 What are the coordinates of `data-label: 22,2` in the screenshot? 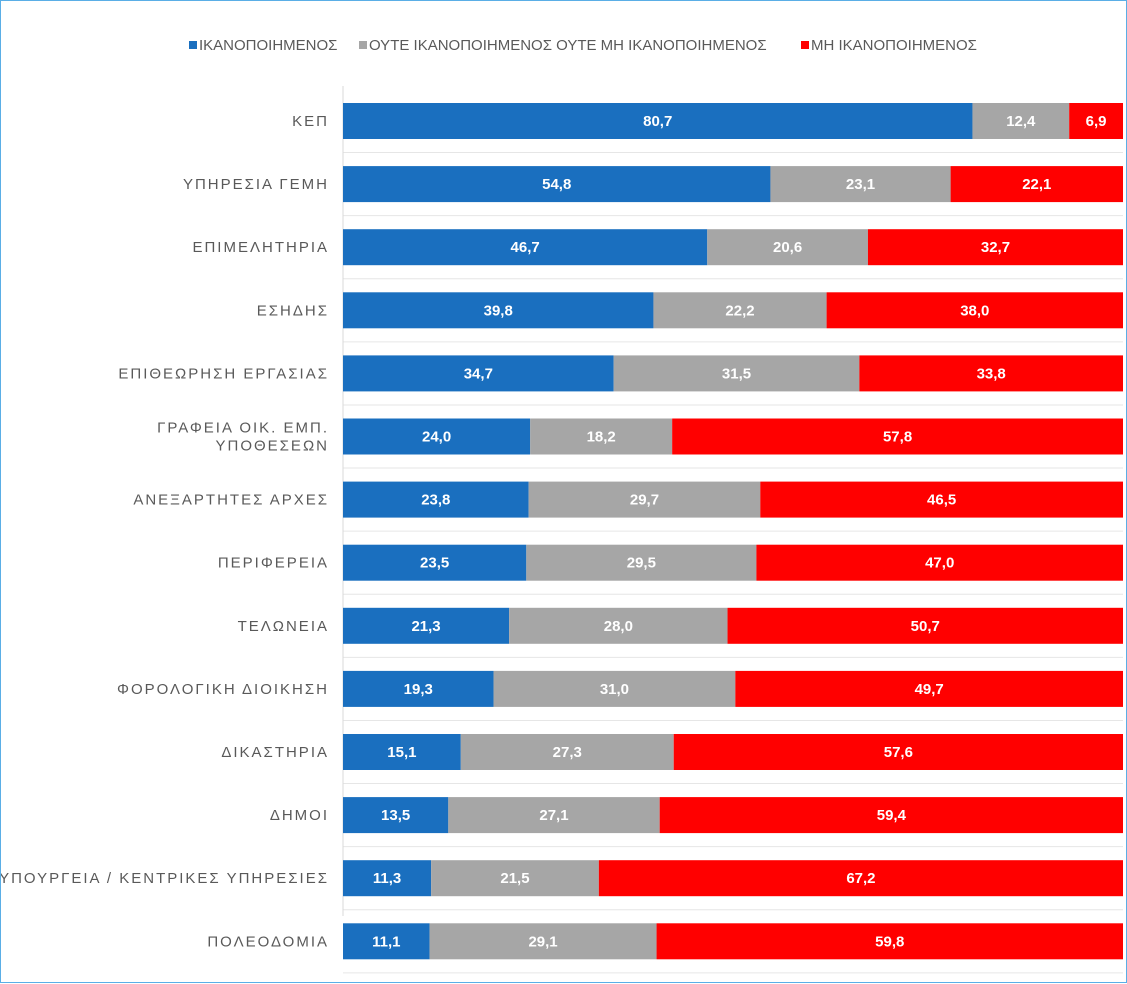 It's located at (739, 310).